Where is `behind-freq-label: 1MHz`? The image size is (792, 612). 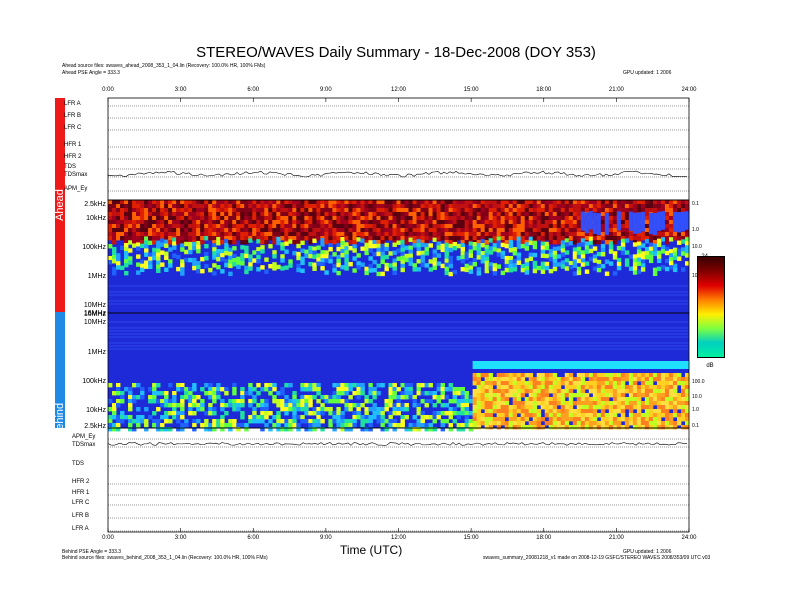
behind-freq-label: 1MHz is located at coordinates (97, 352).